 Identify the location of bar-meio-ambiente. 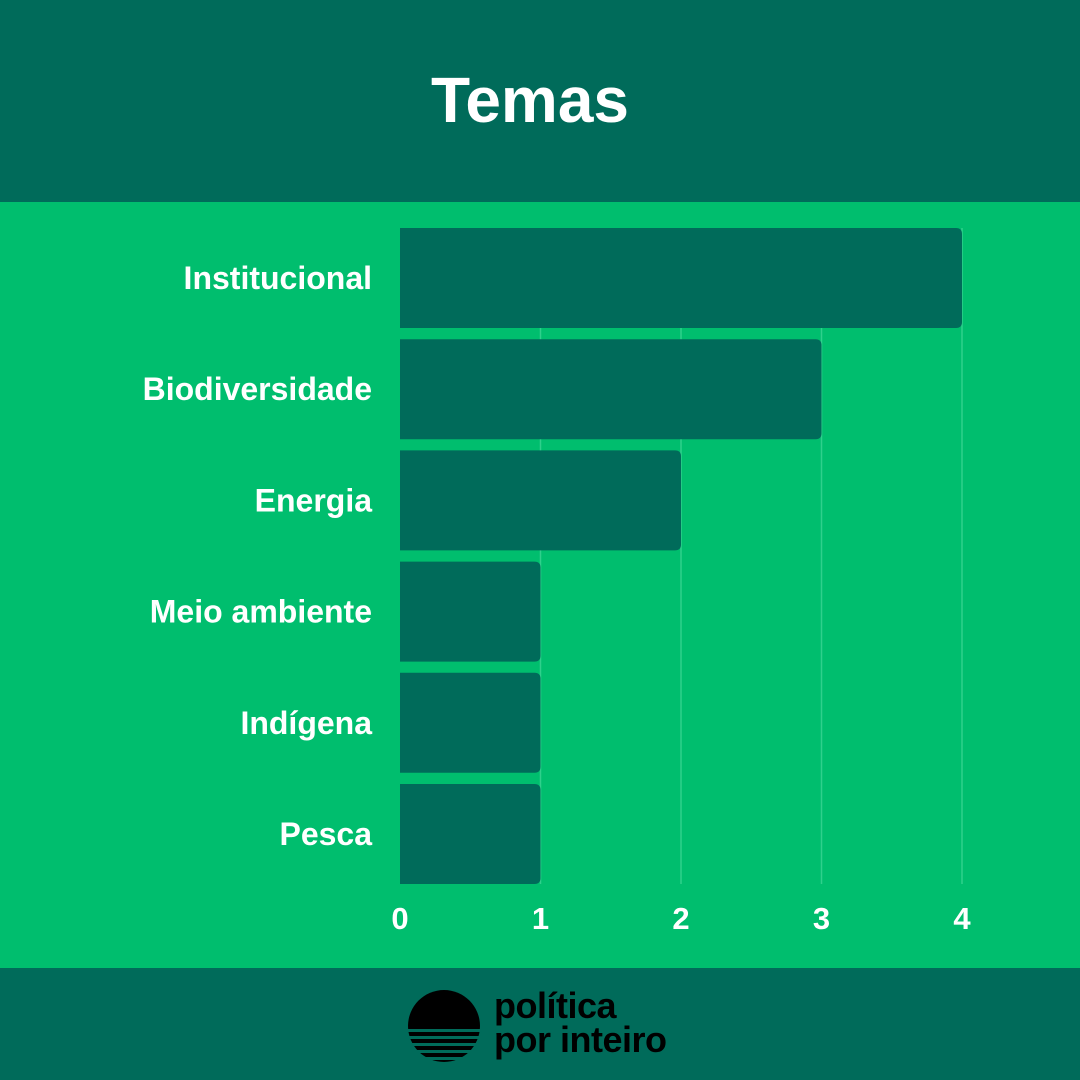
(470, 611).